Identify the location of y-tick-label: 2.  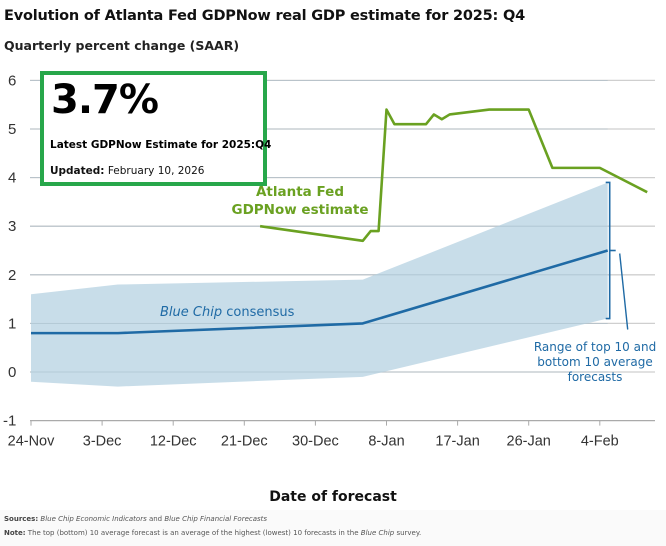
(12, 275).